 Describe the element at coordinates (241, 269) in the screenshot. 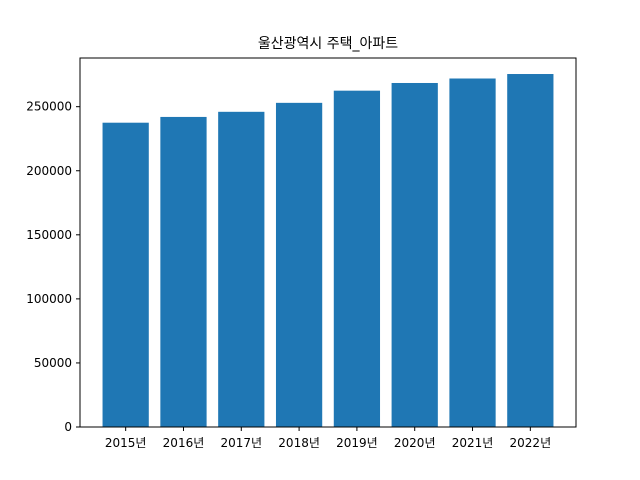

I see `bar-2017년` at that location.